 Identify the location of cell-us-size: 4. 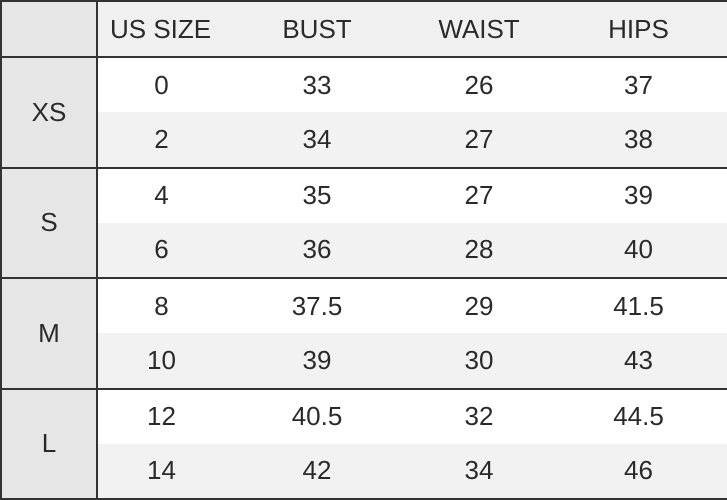
(161, 195).